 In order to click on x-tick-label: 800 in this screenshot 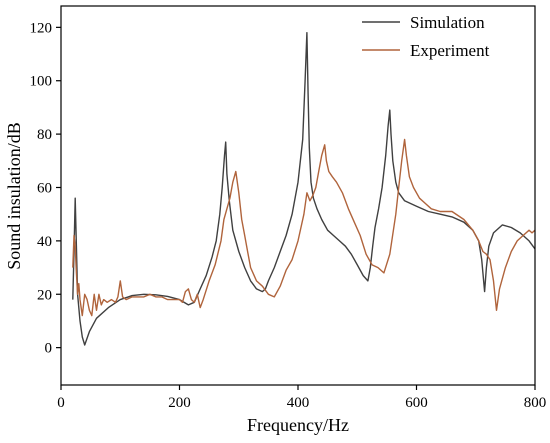, I will do `click(535, 403)`.